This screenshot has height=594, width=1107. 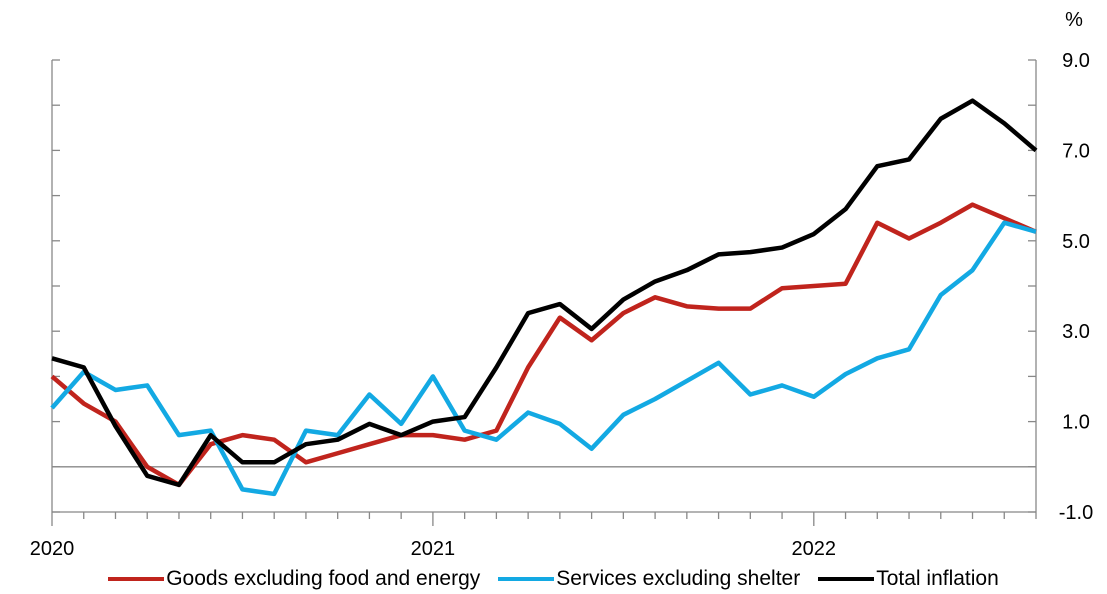 I want to click on legend-label: Goods excluding food and energy, so click(x=323, y=578).